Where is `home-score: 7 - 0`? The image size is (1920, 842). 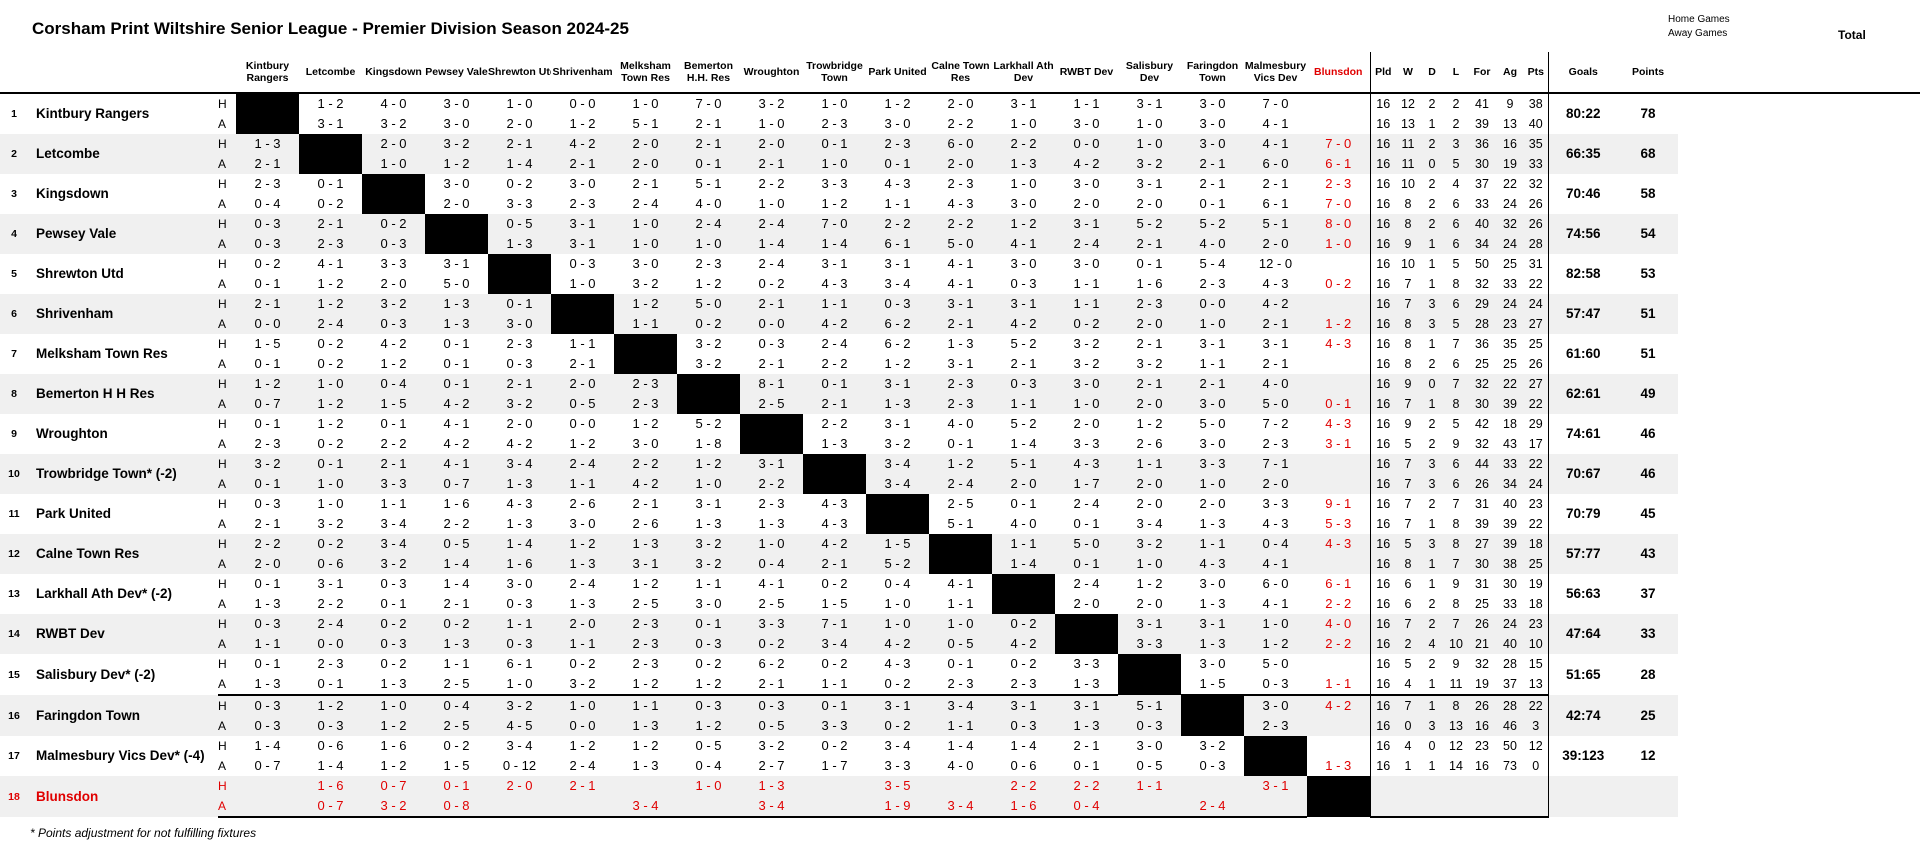 home-score: 7 - 0 is located at coordinates (1275, 103).